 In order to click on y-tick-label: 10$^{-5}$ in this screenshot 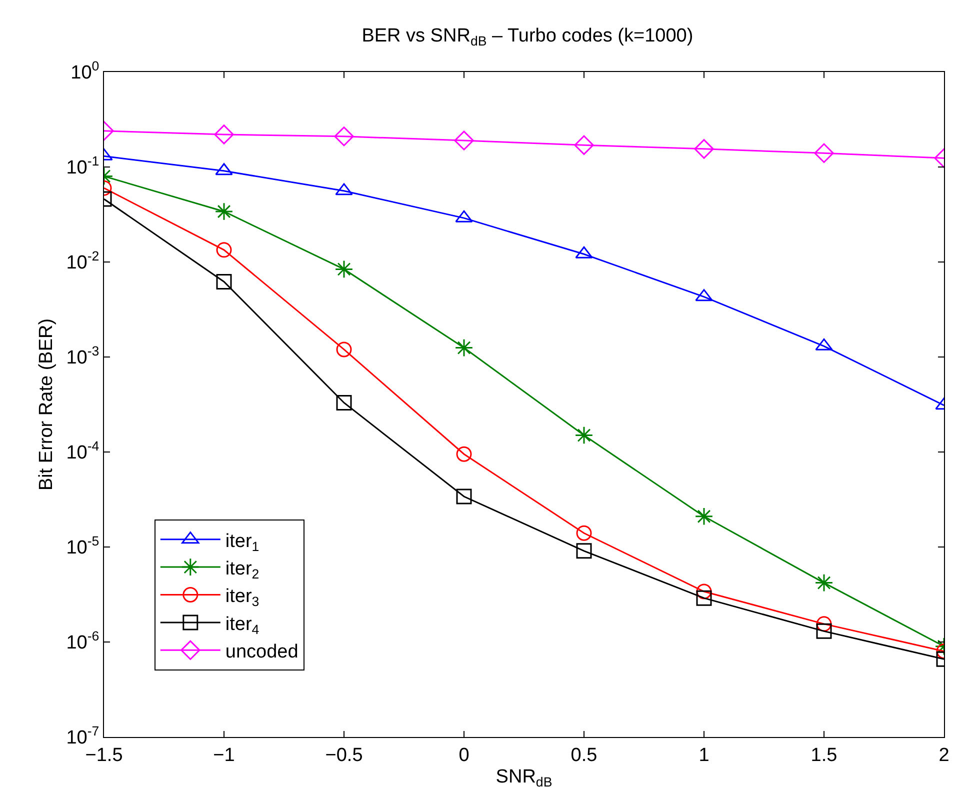, I will do `click(83, 546)`.